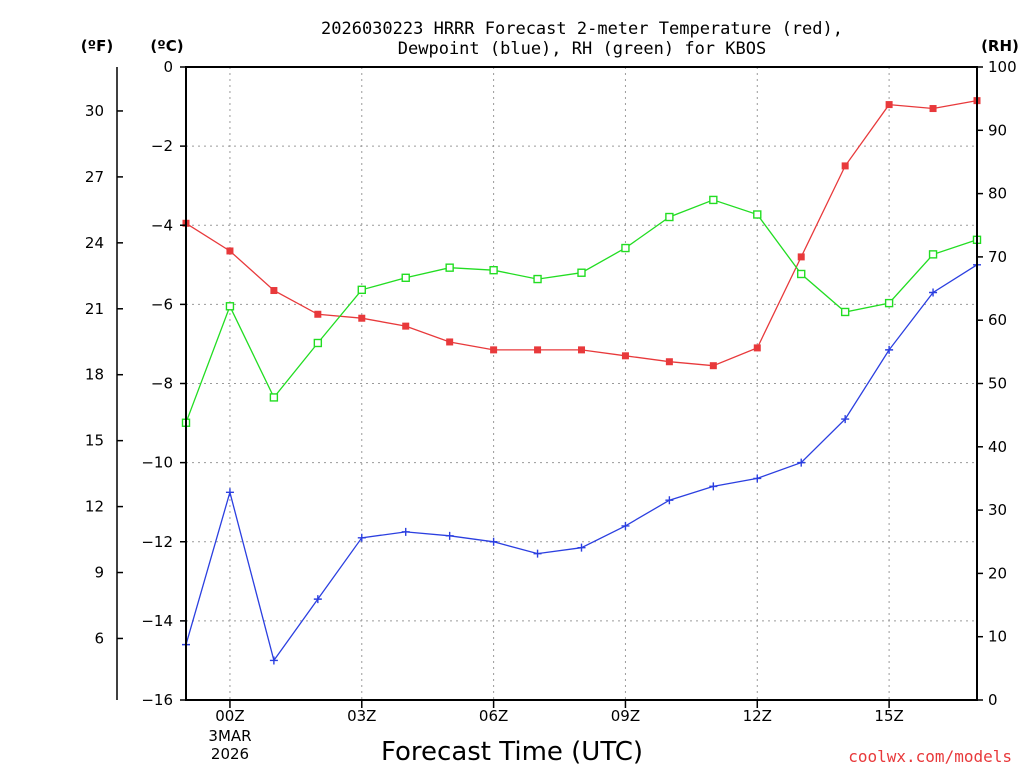  Describe the element at coordinates (94, 111) in the screenshot. I see `fahrenheit-tick-label: 30` at that location.